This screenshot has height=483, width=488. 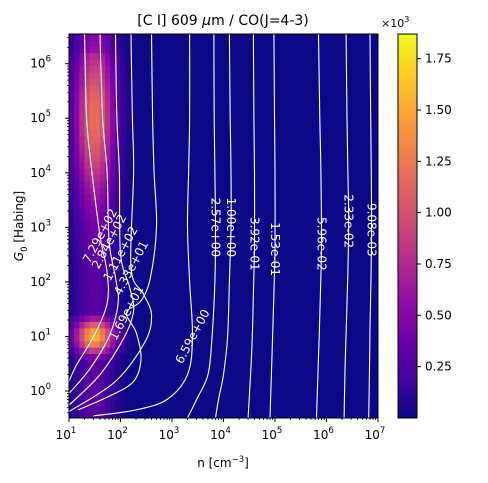 I want to click on x-tick-label: 10⁷, so click(x=375, y=434).